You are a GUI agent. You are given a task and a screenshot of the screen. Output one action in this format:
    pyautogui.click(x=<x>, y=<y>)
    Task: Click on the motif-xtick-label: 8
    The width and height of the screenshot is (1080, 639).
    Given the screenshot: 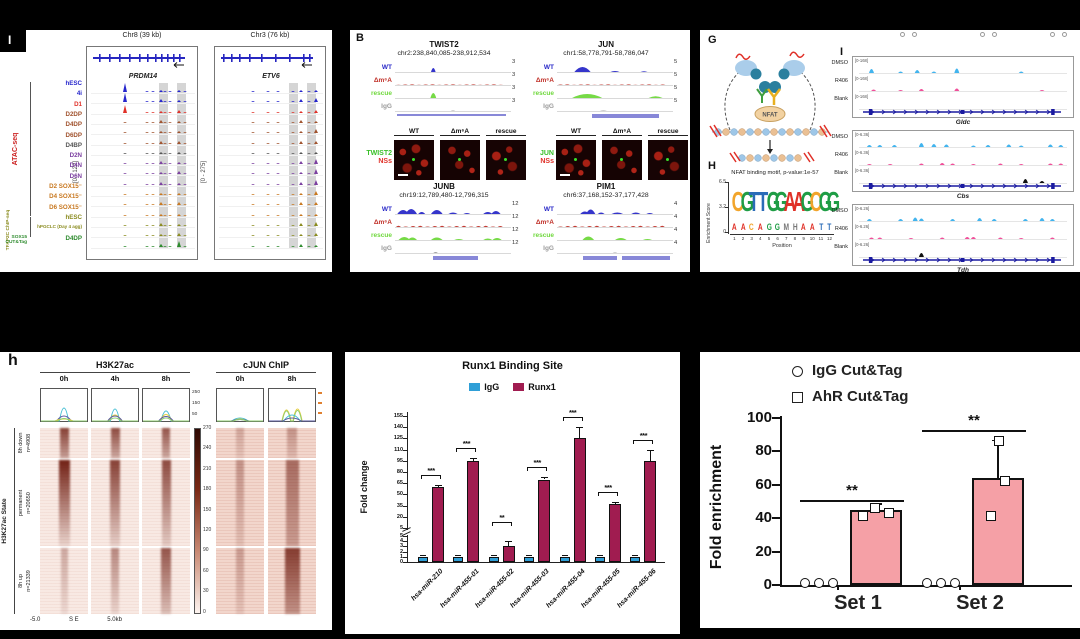 What is the action you would take?
    pyautogui.click(x=795, y=238)
    